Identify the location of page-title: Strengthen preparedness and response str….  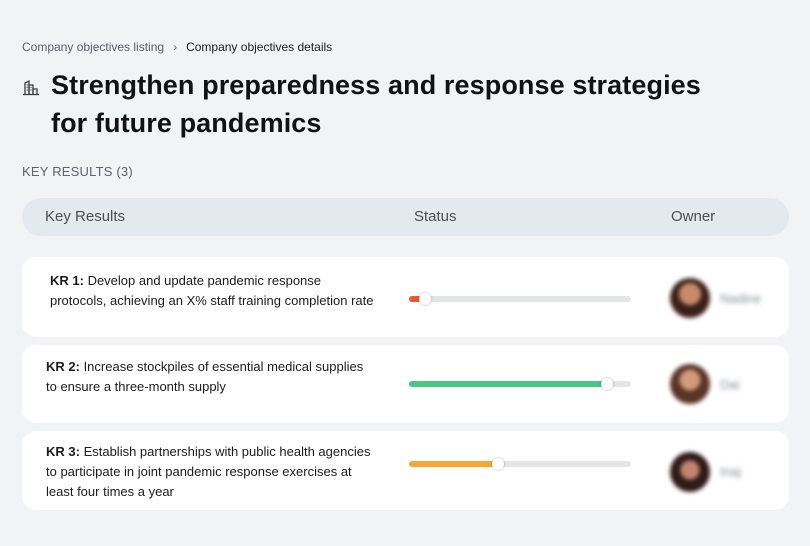
(376, 104).